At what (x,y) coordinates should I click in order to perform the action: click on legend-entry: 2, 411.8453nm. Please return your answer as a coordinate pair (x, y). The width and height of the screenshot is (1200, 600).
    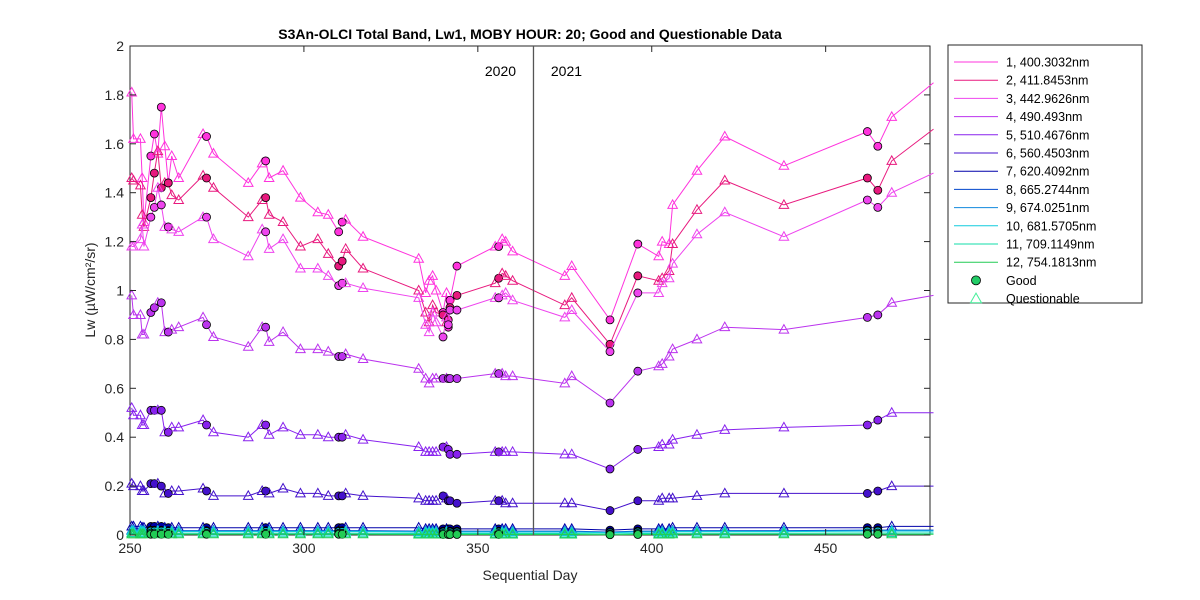
    Looking at the image, I should click on (1047, 81).